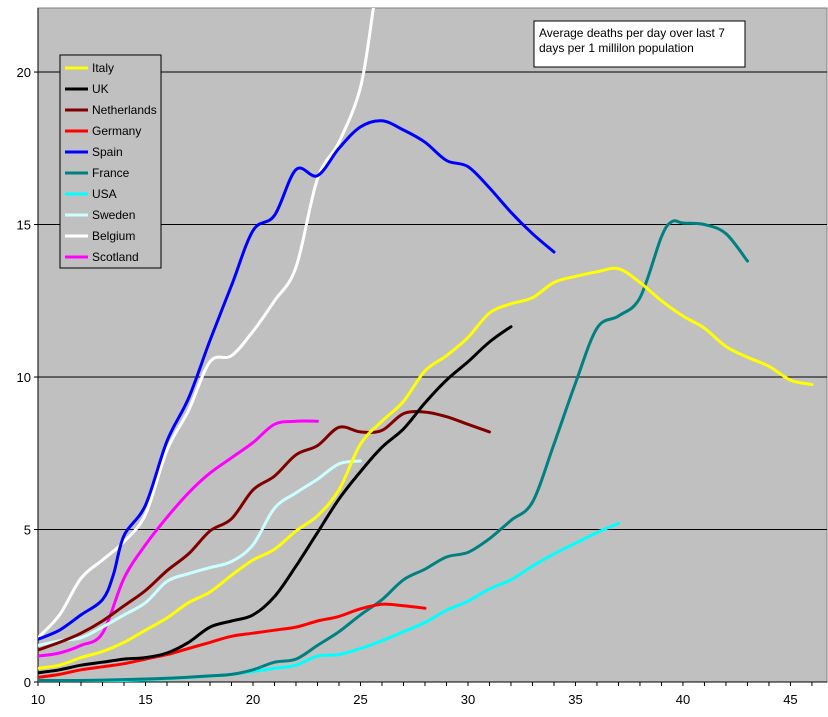 This screenshot has height=717, width=828. I want to click on y-tick-label: 10, so click(24, 377).